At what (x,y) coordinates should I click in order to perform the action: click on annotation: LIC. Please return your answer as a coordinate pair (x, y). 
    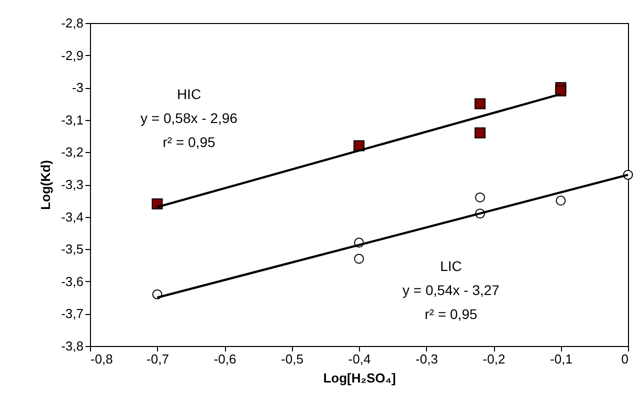
    Looking at the image, I should click on (451, 266).